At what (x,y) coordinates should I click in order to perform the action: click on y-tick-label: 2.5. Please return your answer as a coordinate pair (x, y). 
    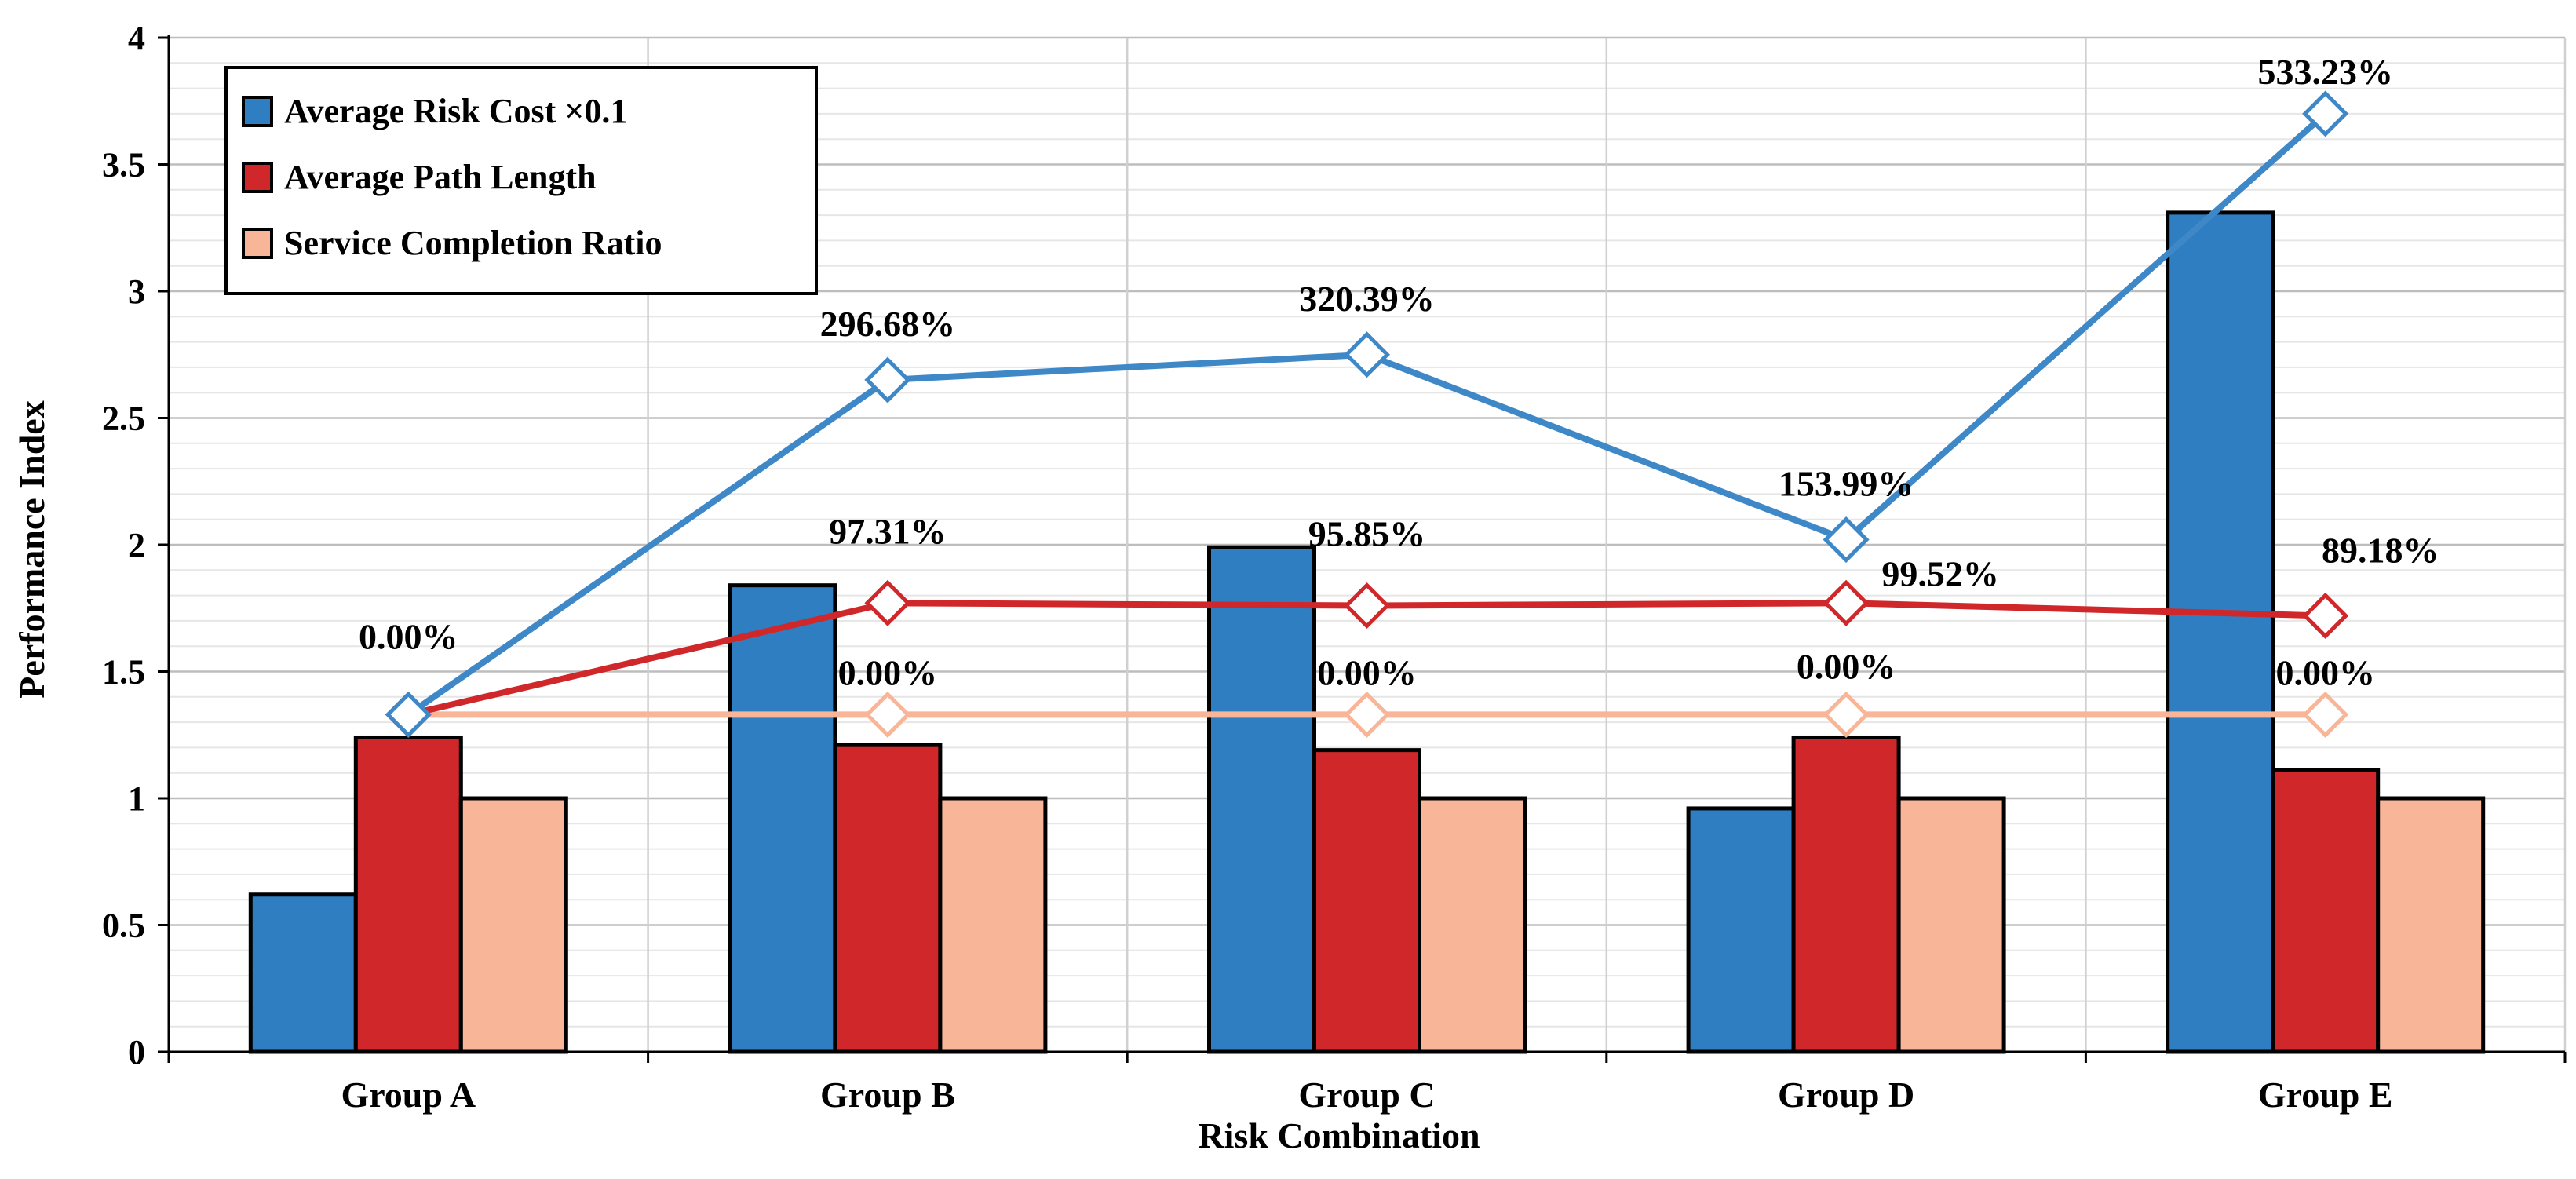
    Looking at the image, I should click on (123, 419).